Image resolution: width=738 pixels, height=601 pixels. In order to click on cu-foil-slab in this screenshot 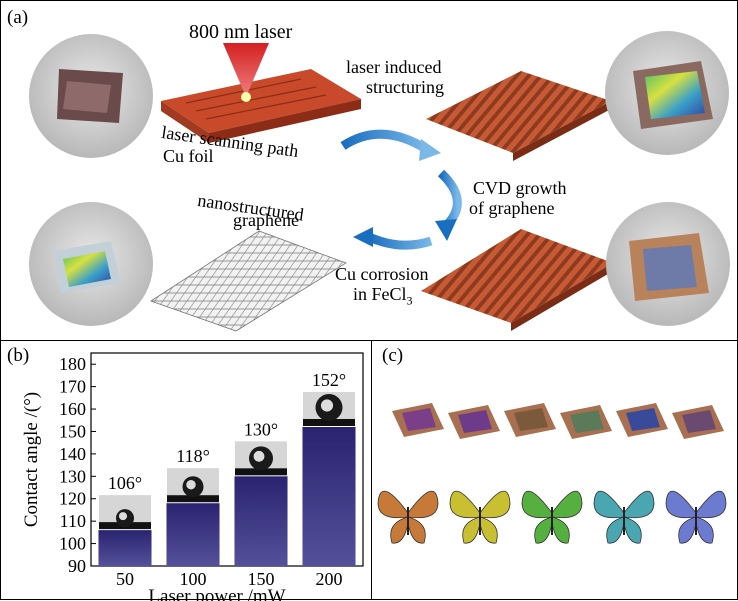, I will do `click(261, 106)`.